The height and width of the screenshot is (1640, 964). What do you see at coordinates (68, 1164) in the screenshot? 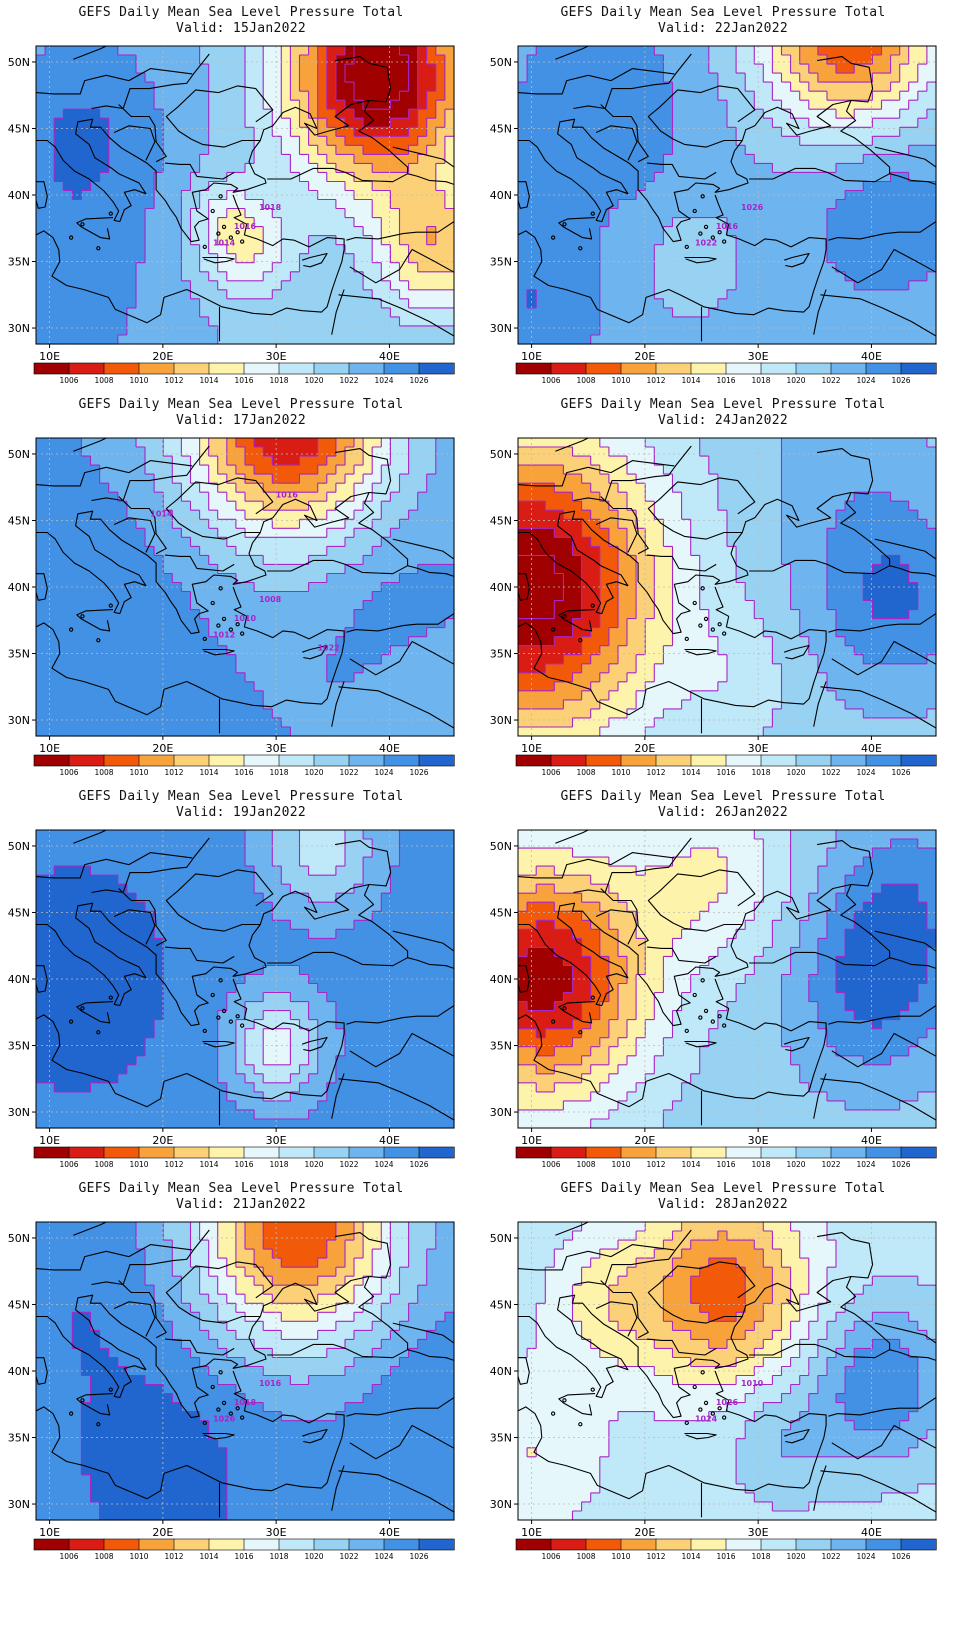
I see `colorbar-tick-label: 1006` at bounding box center [68, 1164].